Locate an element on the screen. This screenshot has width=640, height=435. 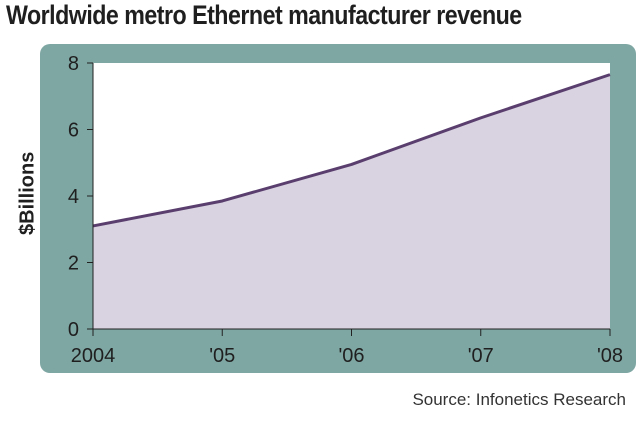
x-tick-label: '08 is located at coordinates (610, 356).